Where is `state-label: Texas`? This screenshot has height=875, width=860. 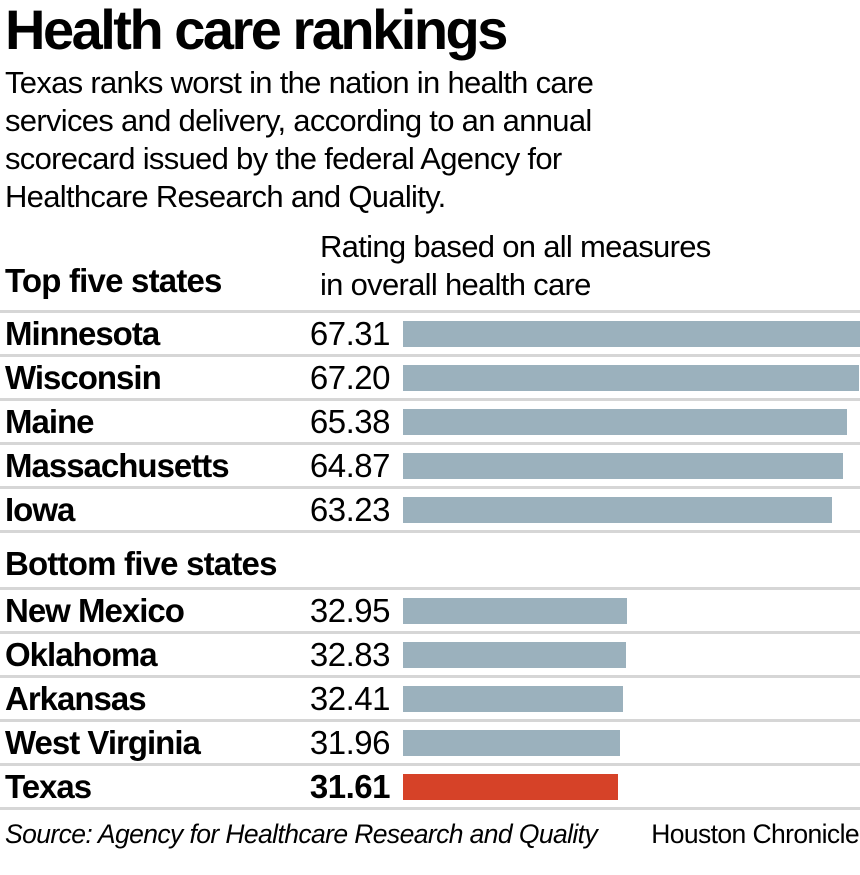 state-label: Texas is located at coordinates (48, 786).